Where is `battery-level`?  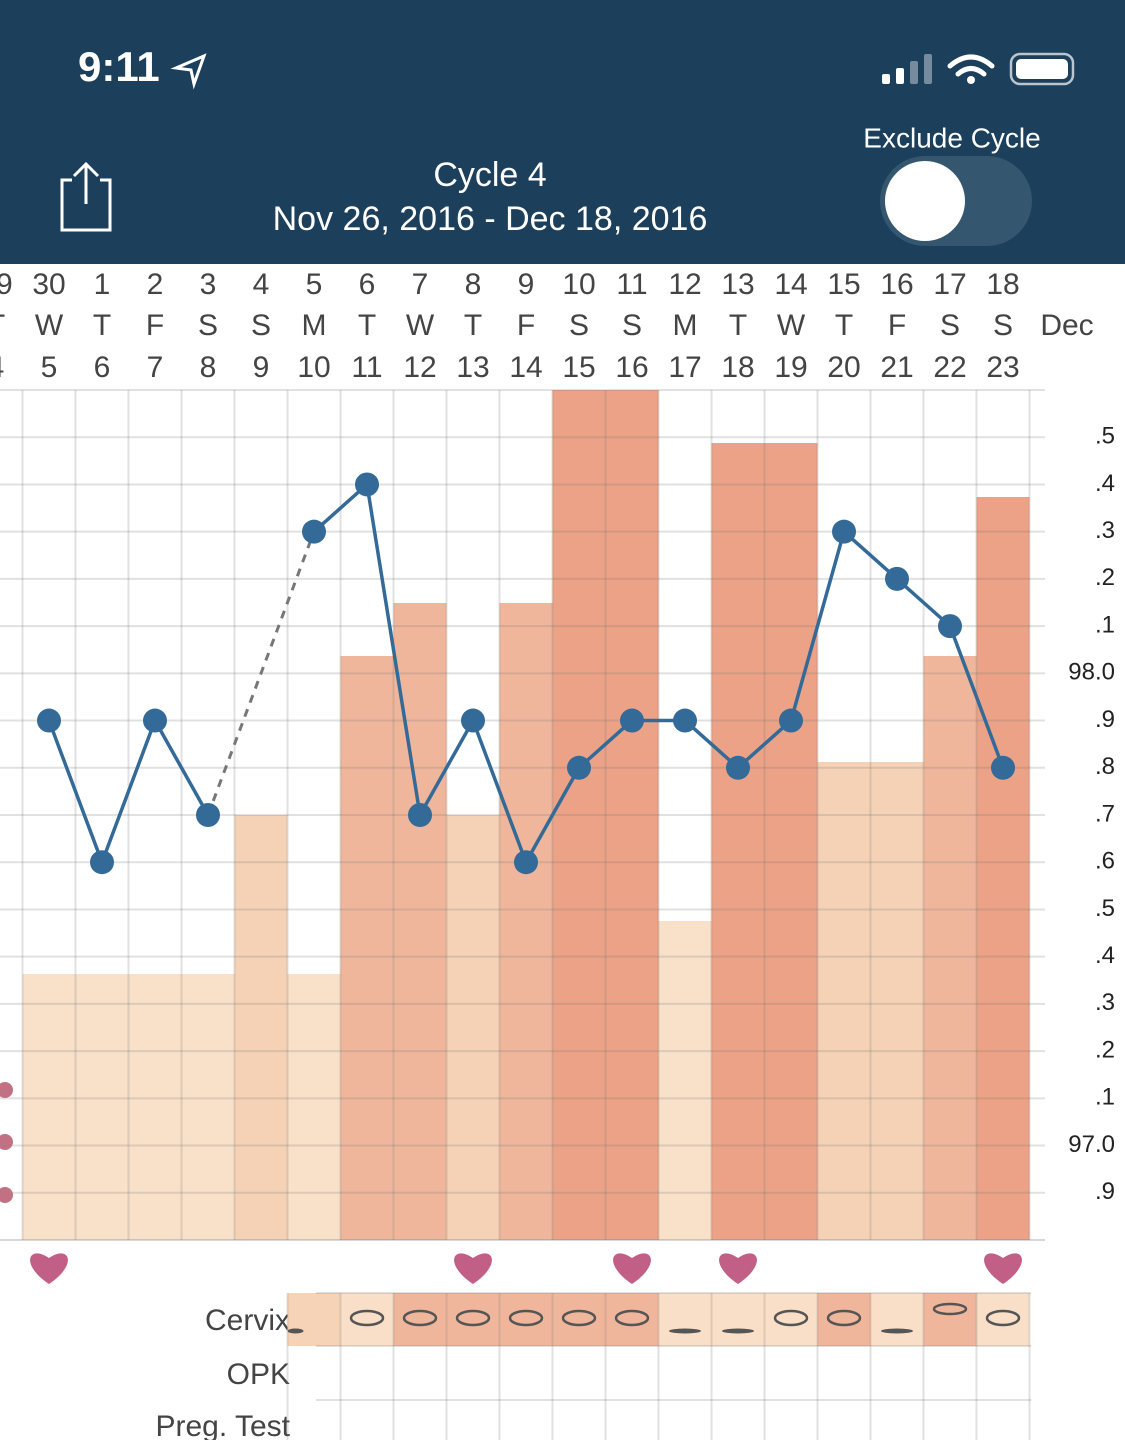 battery-level is located at coordinates (1042, 69).